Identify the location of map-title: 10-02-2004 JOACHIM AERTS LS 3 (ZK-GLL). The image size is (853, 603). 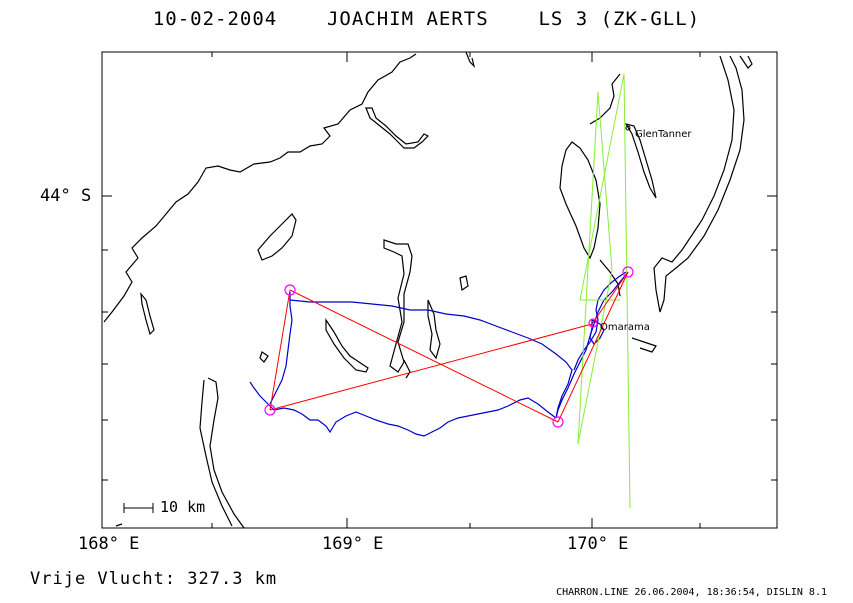
(426, 19).